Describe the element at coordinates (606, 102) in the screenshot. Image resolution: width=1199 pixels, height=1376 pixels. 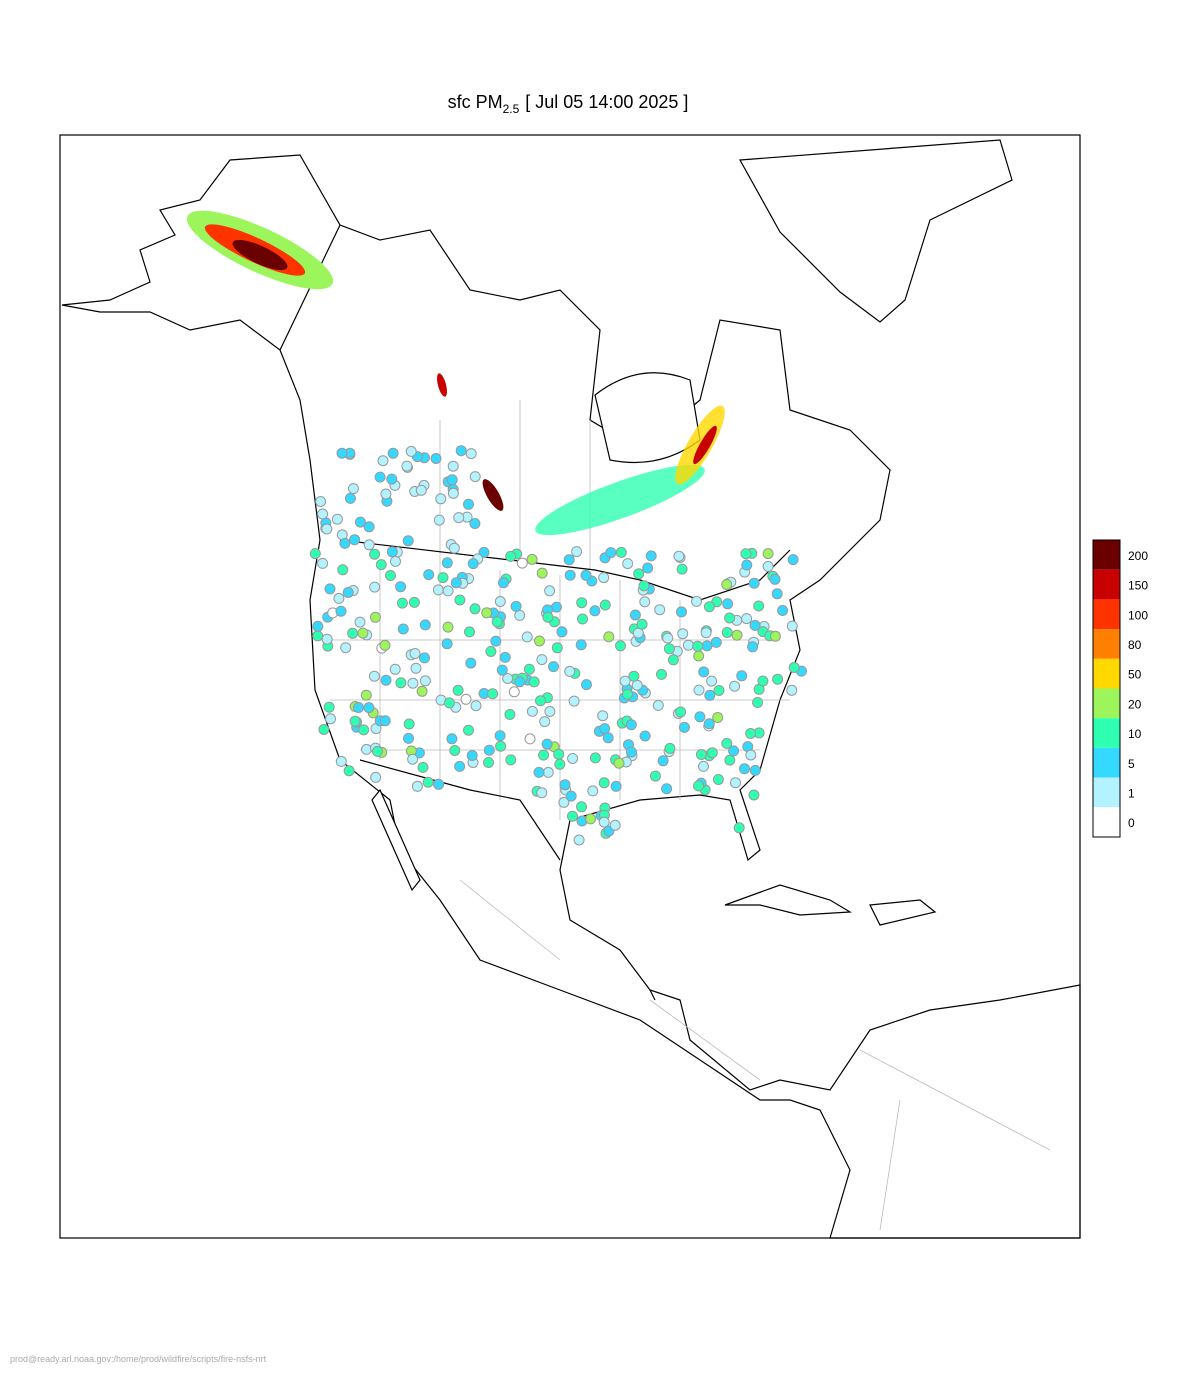
I see `title-suffix: [ Jul 05 14:00 2025 ]` at that location.